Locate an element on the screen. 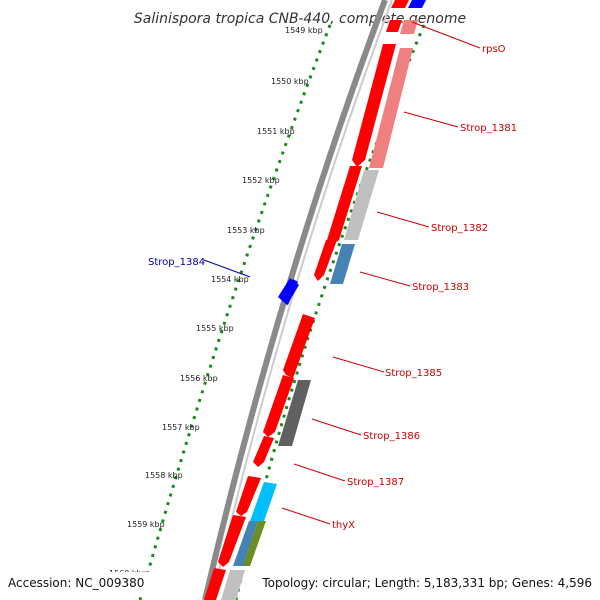 Image resolution: width=600 pixels, height=600 pixels. scale-tick-label: 1554 kbp is located at coordinates (230, 279).